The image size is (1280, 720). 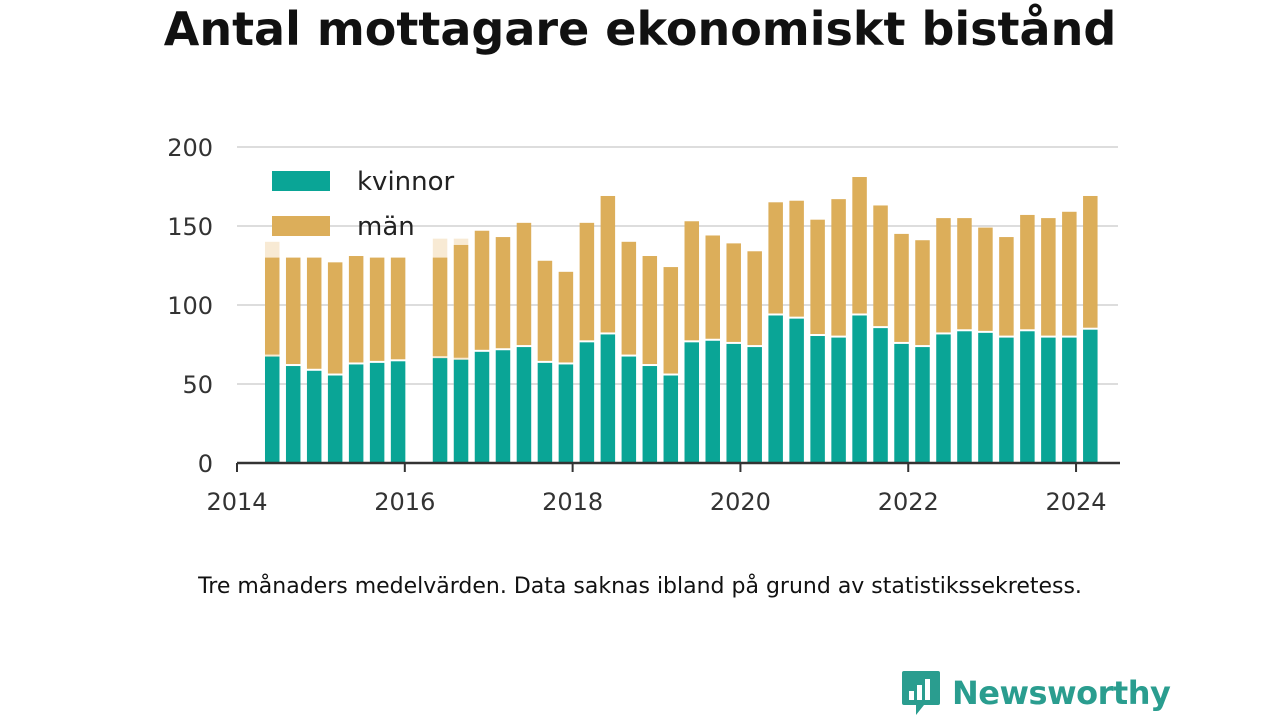 I want to click on legend-label: män, so click(x=386, y=227).